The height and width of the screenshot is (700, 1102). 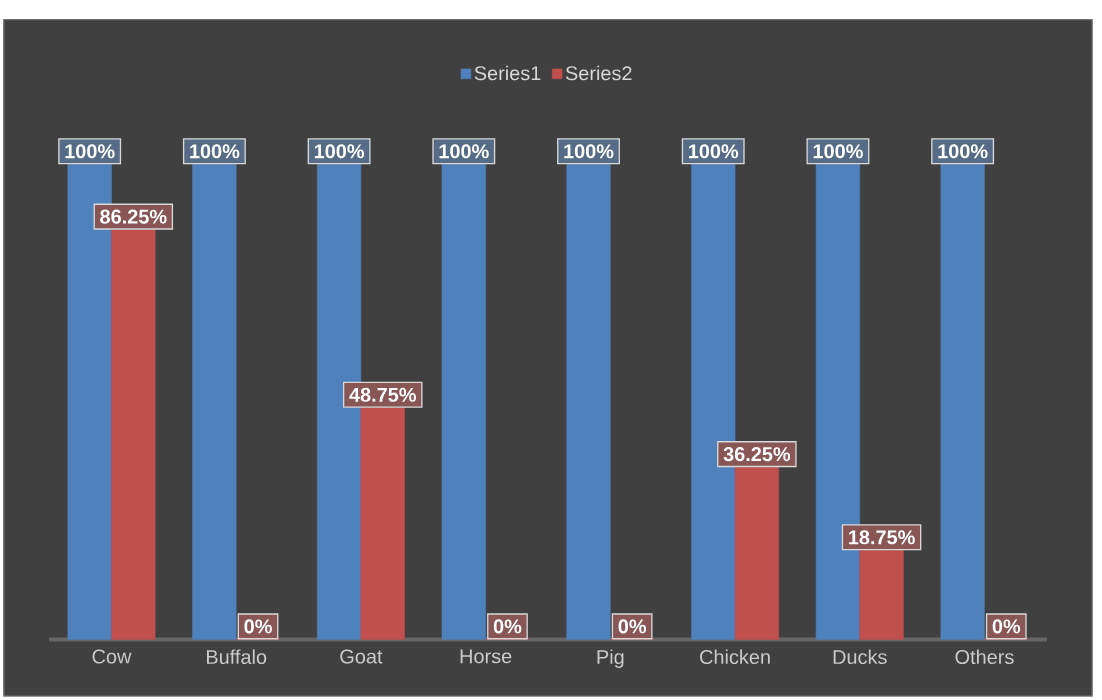 I want to click on data-label: 48.75%, so click(x=382, y=394).